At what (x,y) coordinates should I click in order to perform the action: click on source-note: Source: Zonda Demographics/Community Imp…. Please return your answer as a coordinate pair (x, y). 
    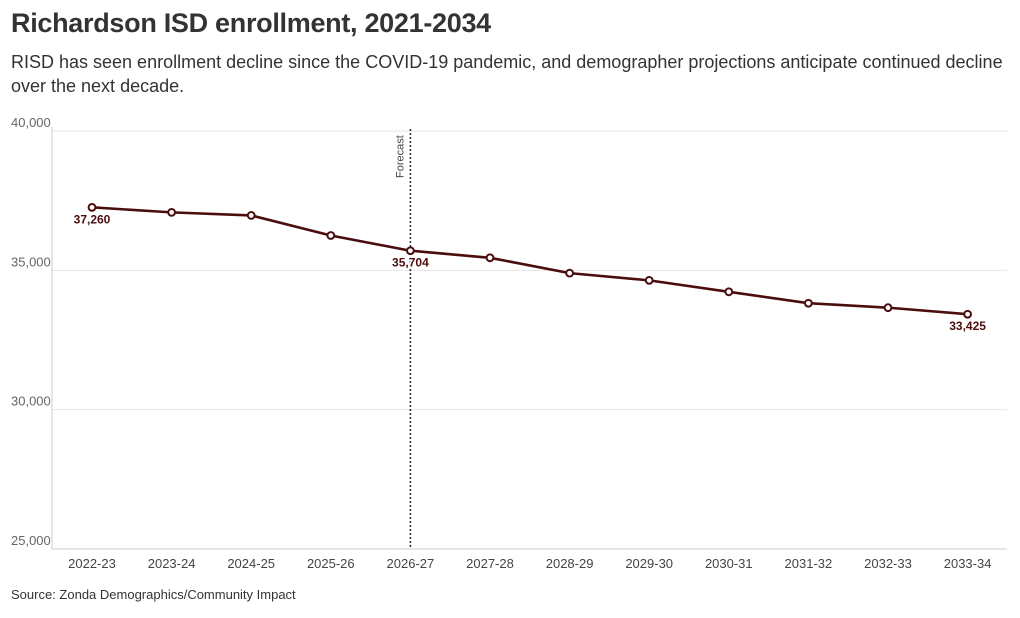
    Looking at the image, I should click on (153, 594).